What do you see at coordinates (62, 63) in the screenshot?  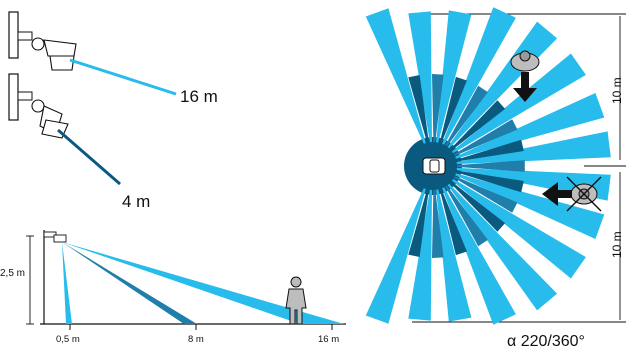 I see `sensor-lens-housing` at bounding box center [62, 63].